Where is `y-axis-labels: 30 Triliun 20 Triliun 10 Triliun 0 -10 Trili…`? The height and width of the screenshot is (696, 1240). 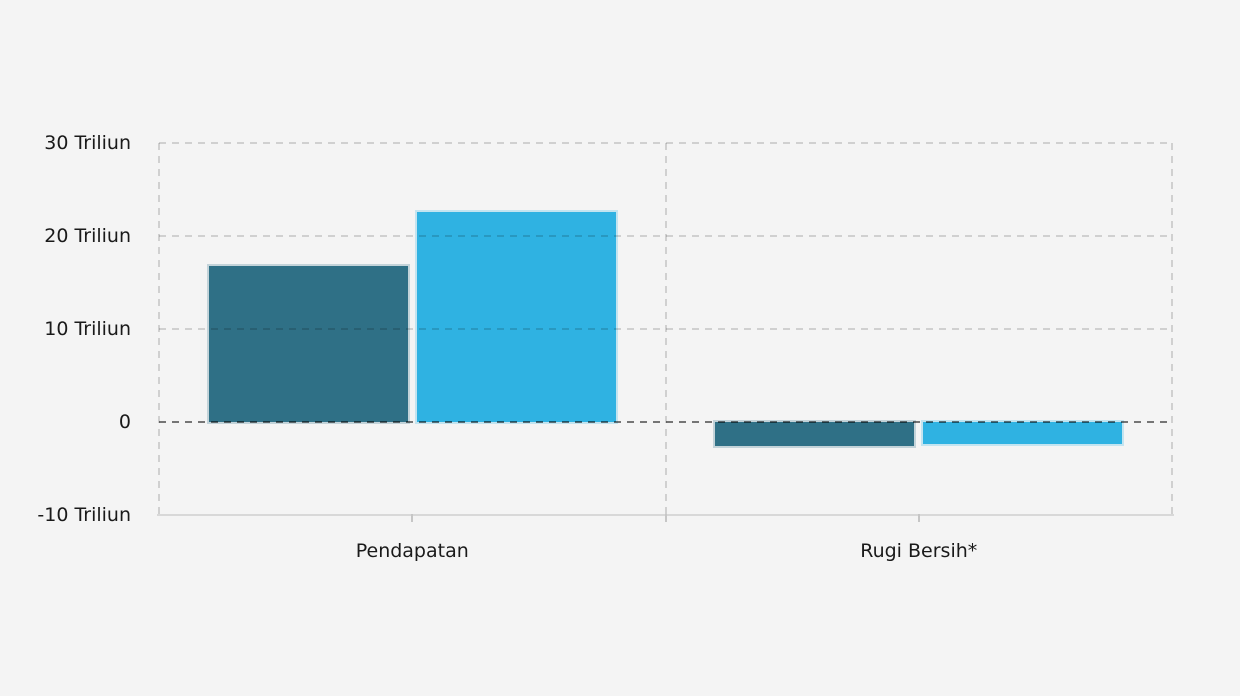
y-axis-labels: 30 Triliun 20 Triliun 10 Triliun 0 -10 Trili… is located at coordinates (65, 348).